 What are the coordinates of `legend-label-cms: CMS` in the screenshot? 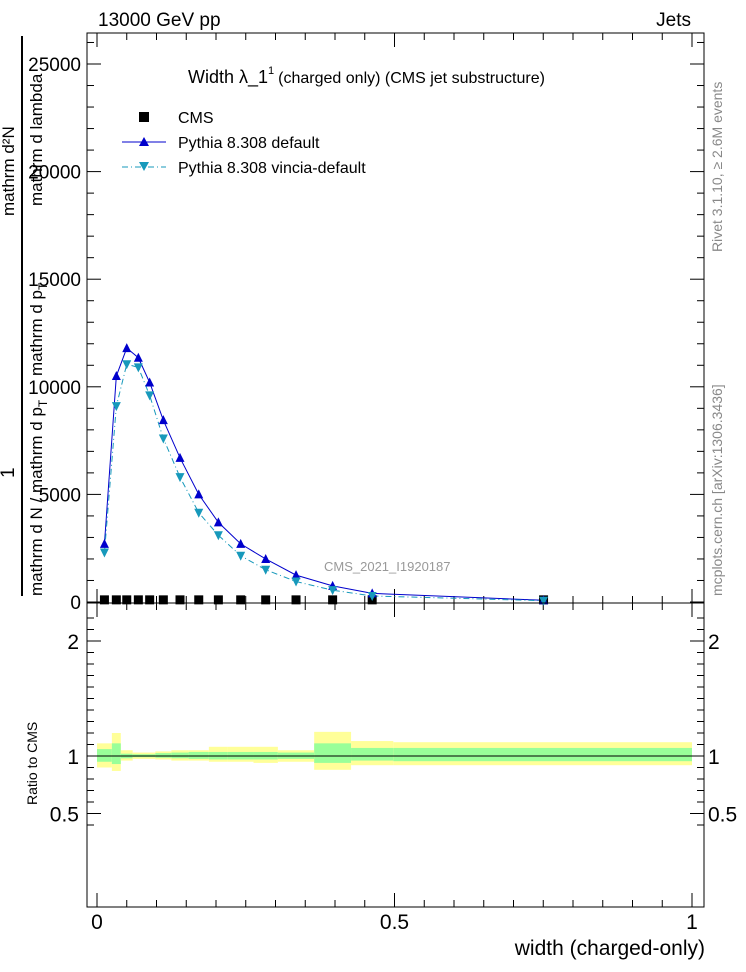 It's located at (196, 118).